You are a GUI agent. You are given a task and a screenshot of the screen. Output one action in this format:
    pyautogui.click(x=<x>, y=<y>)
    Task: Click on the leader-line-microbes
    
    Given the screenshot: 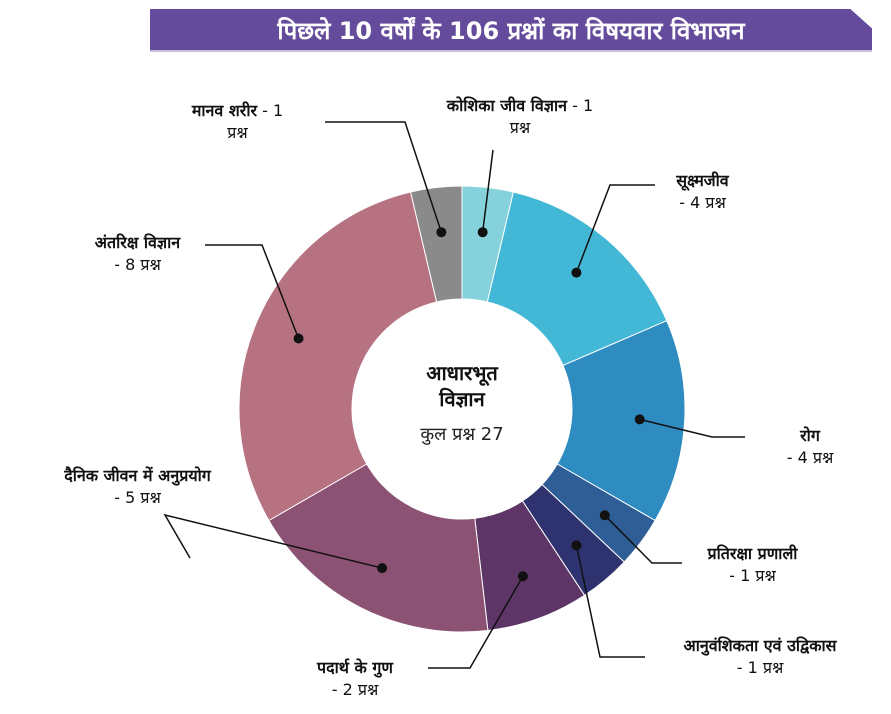 What is the action you would take?
    pyautogui.click(x=615, y=228)
    